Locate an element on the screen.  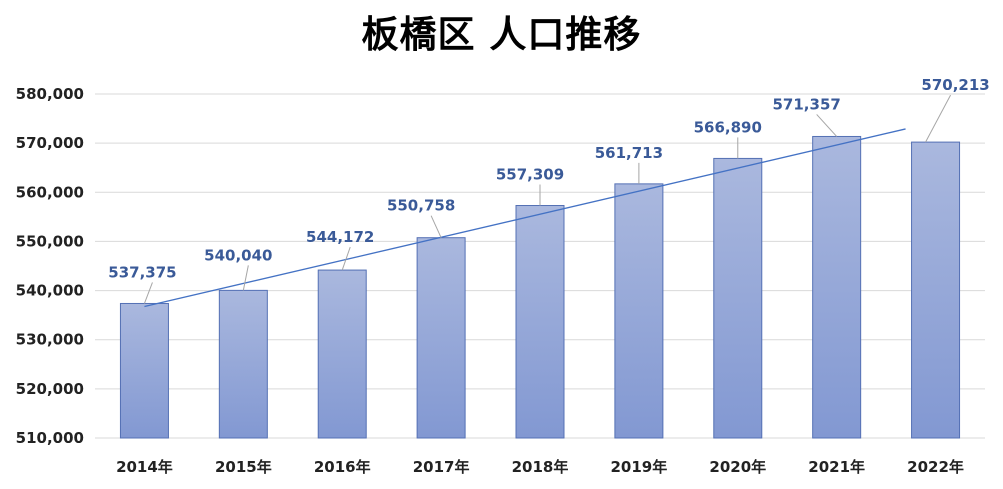
x-tick-label: 2014年 is located at coordinates (144, 467).